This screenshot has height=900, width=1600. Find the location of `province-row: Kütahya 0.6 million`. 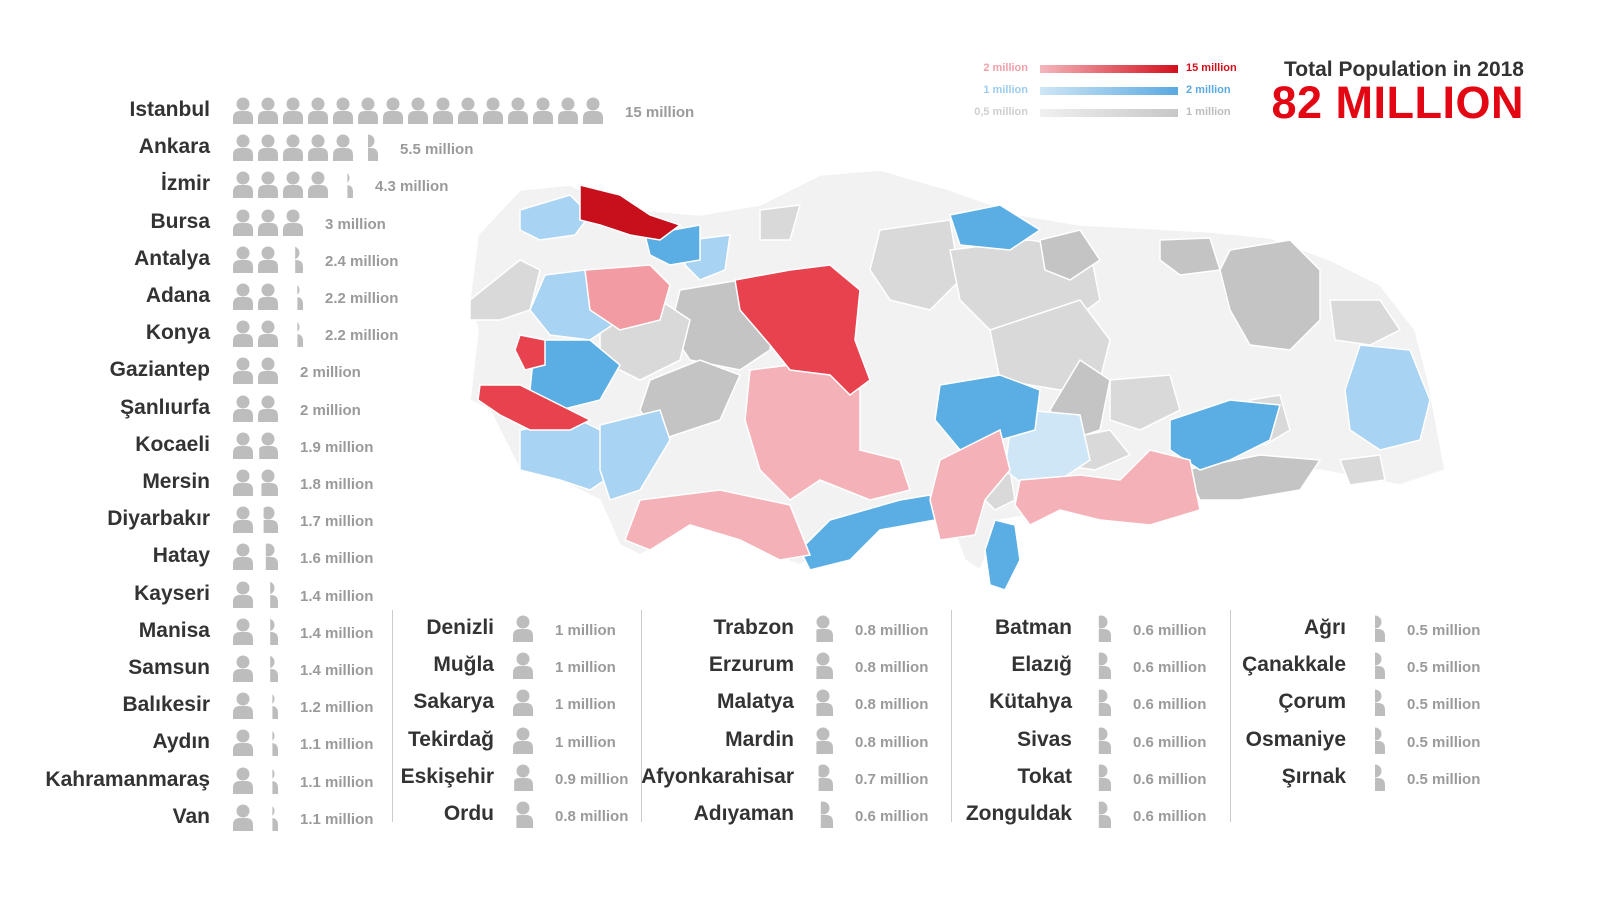

province-row: Kütahya 0.6 million is located at coordinates (800, 703).